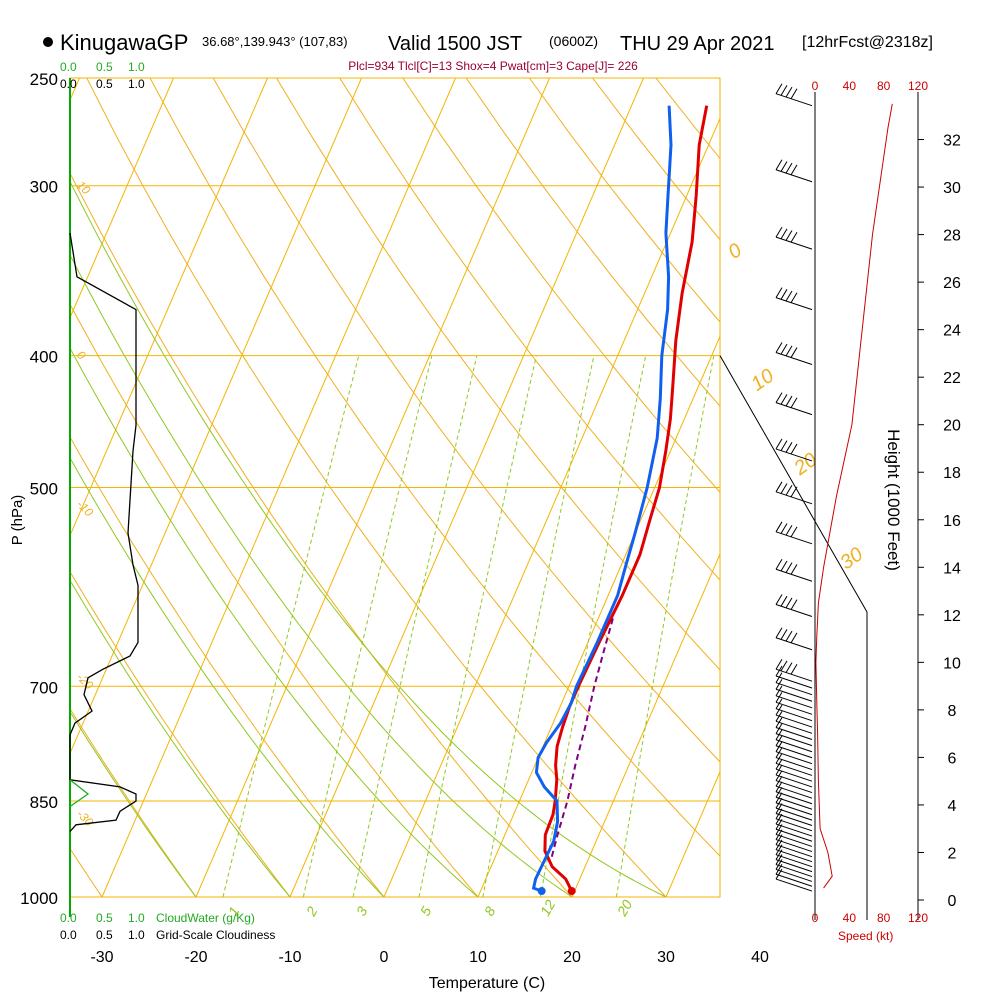 This screenshot has height=1000, width=1000. Describe the element at coordinates (44, 187) in the screenshot. I see `pressure-tick-label: 300` at that location.